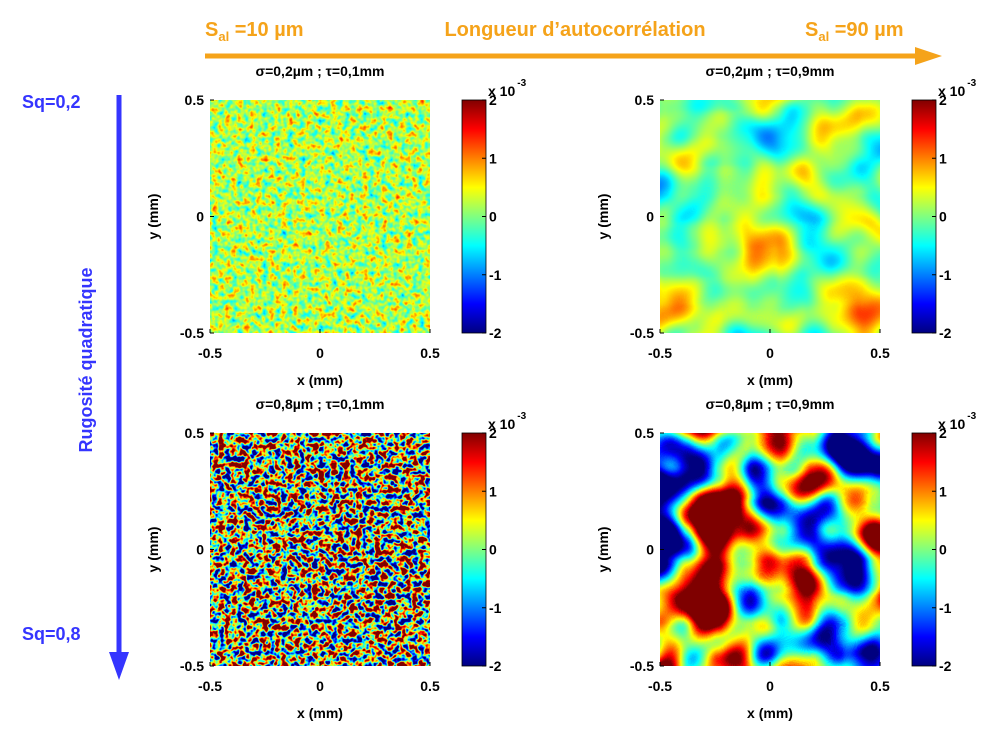  What do you see at coordinates (320, 71) in the screenshot?
I see `panel-title: σ=0,2µm ; τ=0,1mm` at bounding box center [320, 71].